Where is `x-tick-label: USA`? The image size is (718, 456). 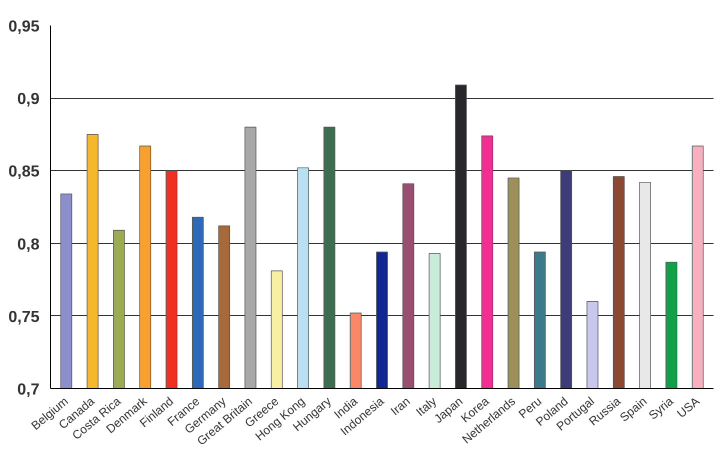 x-tick-label: USA is located at coordinates (688, 407).